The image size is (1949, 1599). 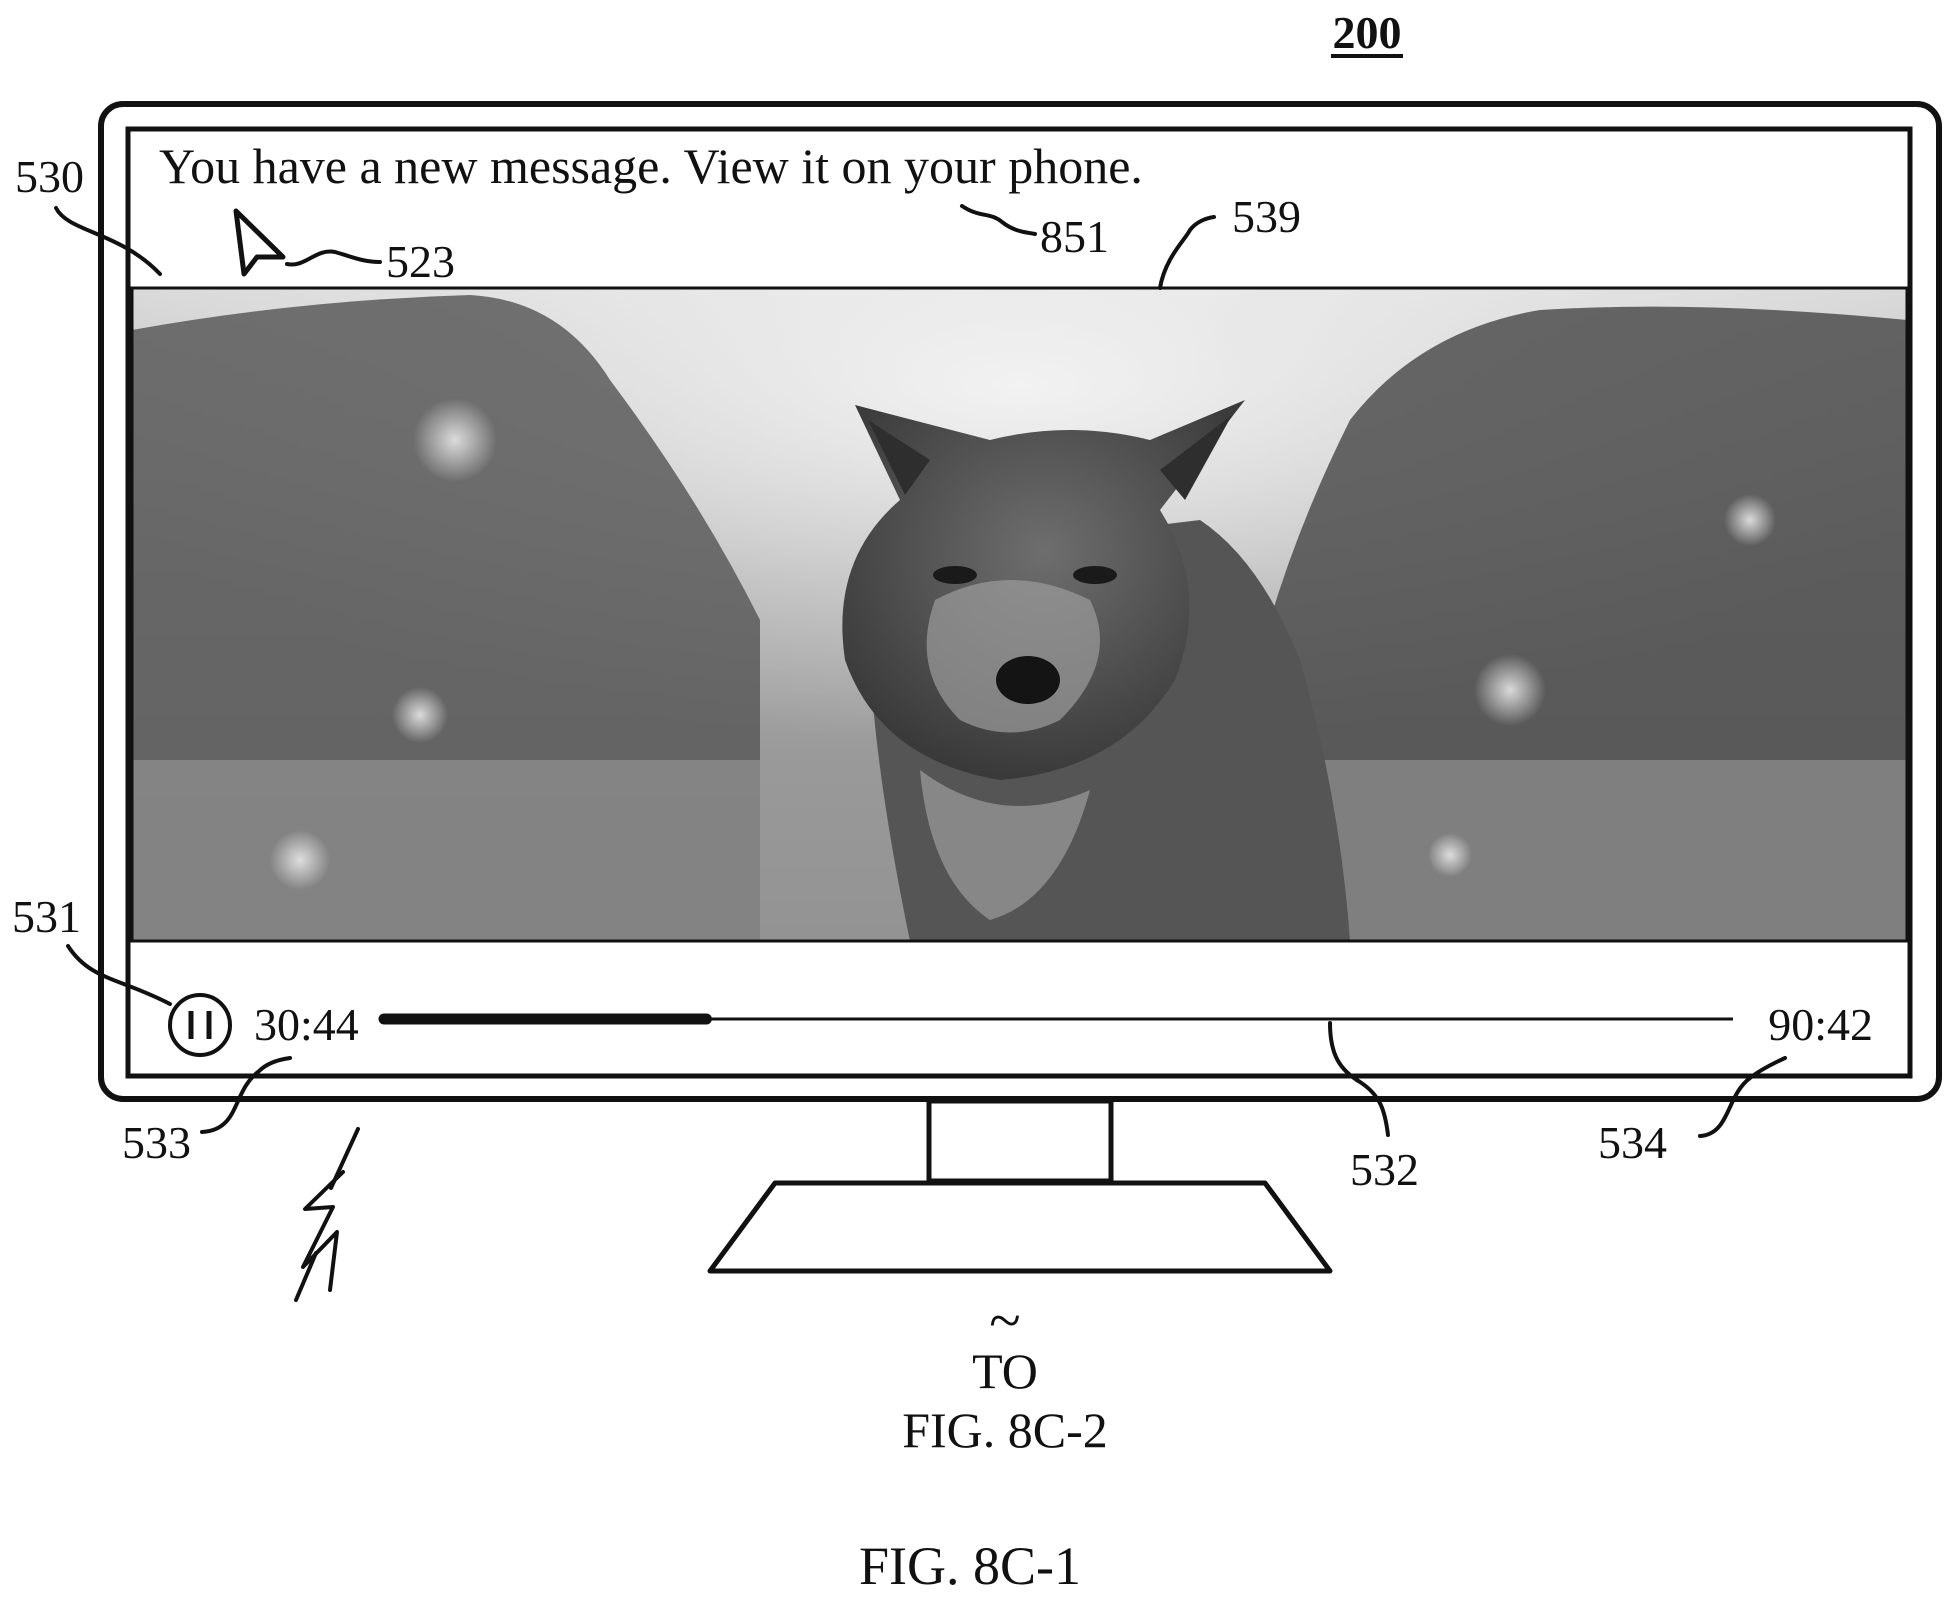 I want to click on connector-target: FIG. 8C-2, so click(x=1005, y=1430).